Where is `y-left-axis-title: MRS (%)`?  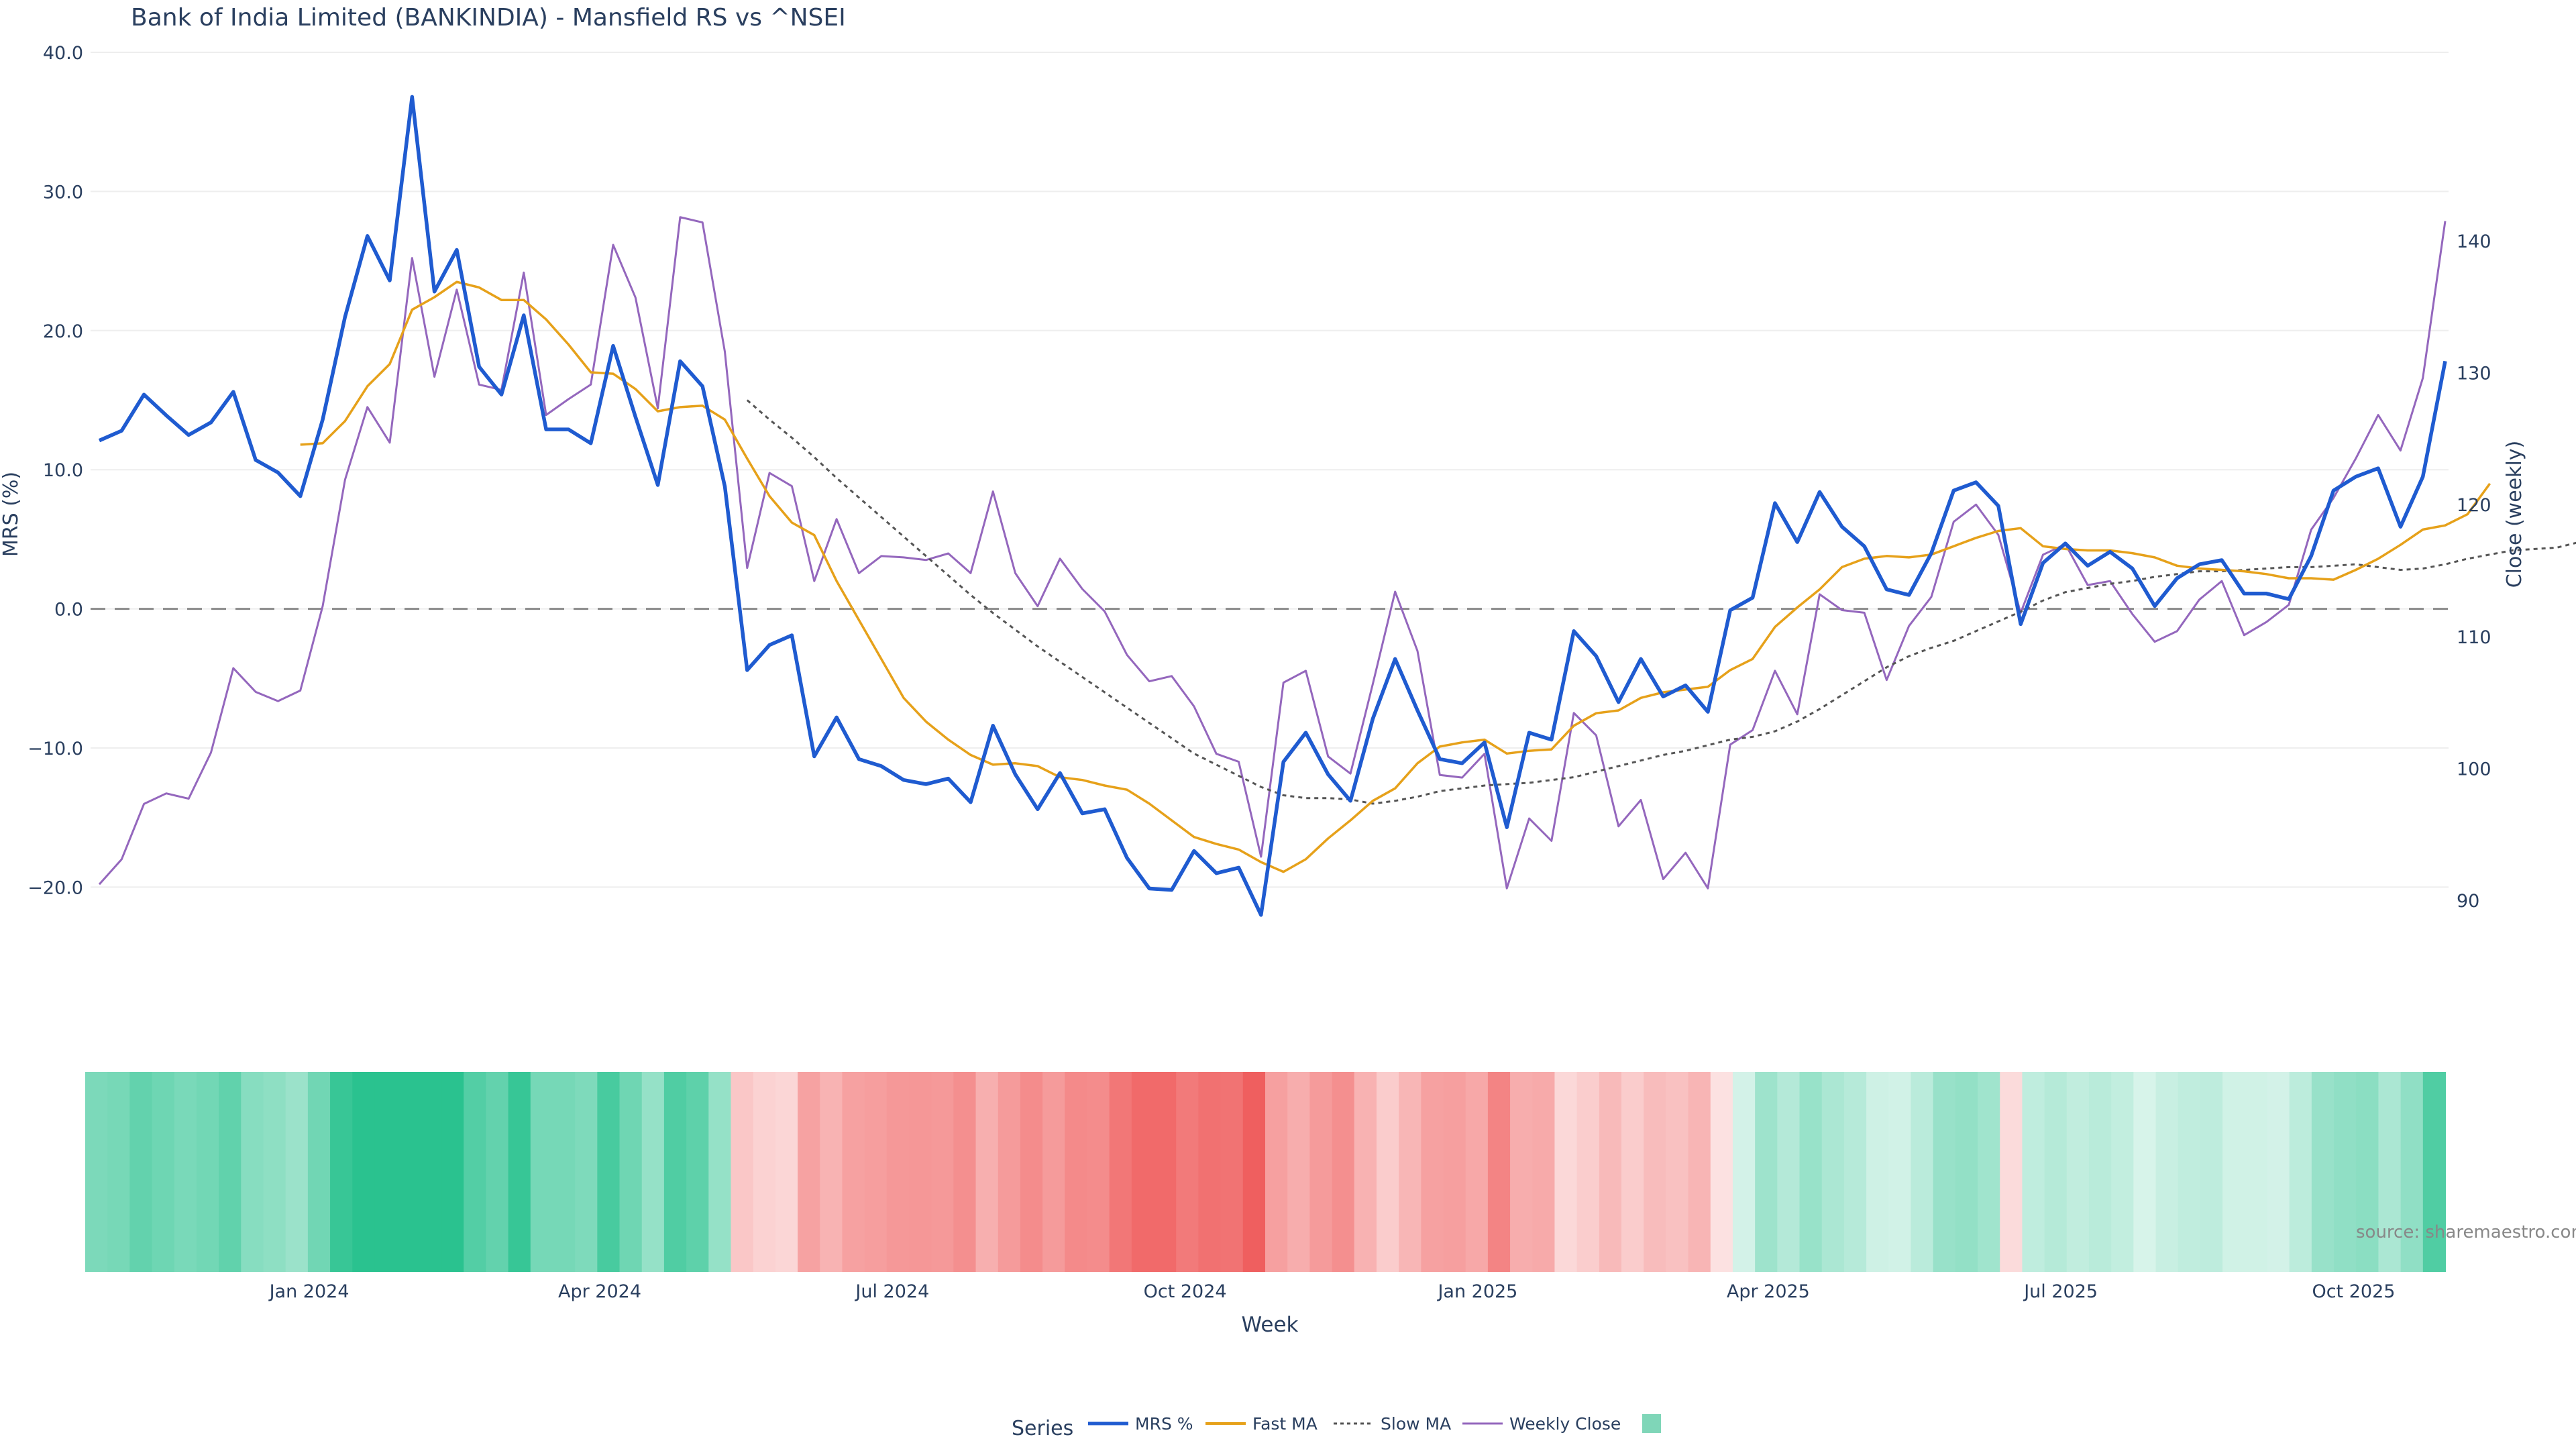
y-left-axis-title: MRS (%) is located at coordinates (11, 514).